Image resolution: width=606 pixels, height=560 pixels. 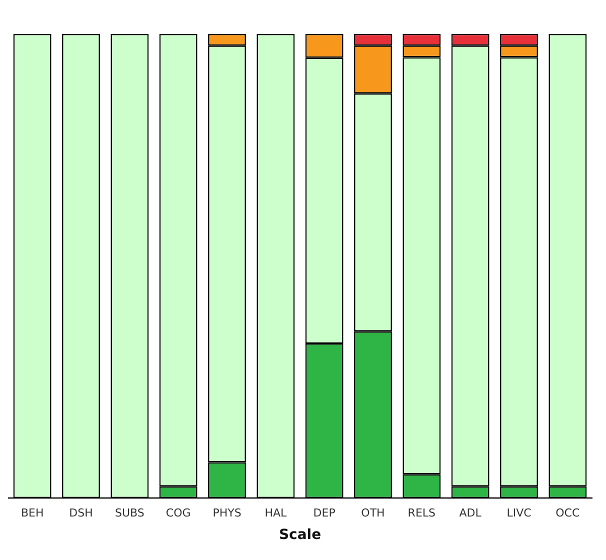 I want to click on x-tick-label: OTH, so click(x=373, y=513).